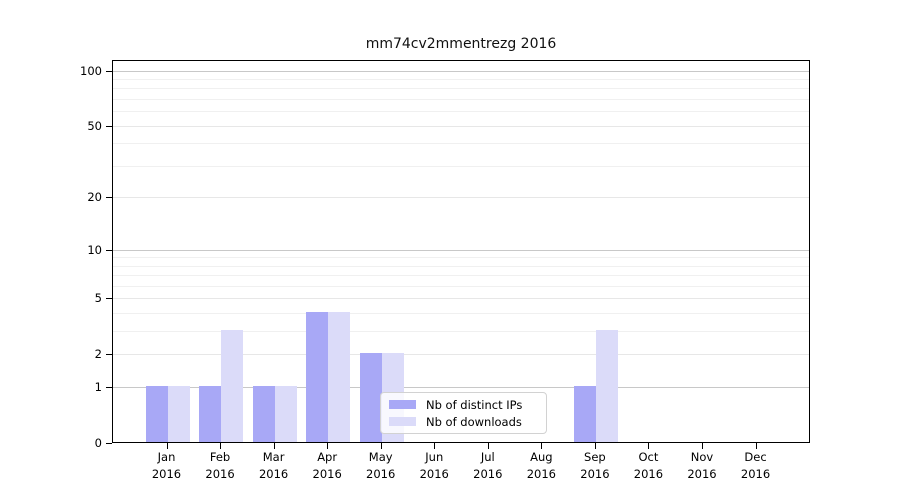  I want to click on y-tick-label-2: 2, so click(98, 354).